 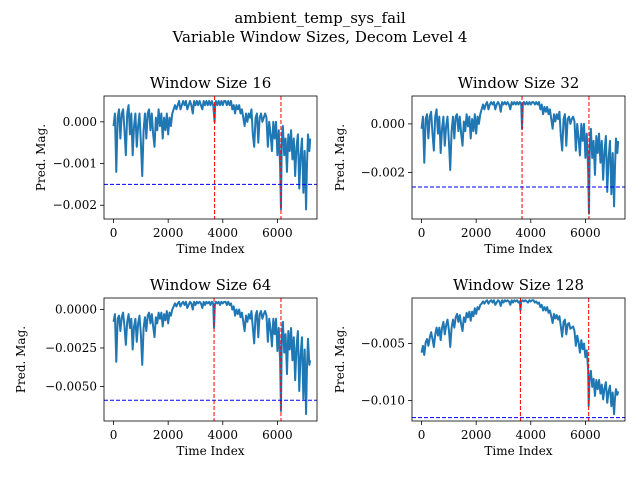 I want to click on figure-title-line2: Variable Window Sizes, Decom Level 4, so click(x=320, y=37).